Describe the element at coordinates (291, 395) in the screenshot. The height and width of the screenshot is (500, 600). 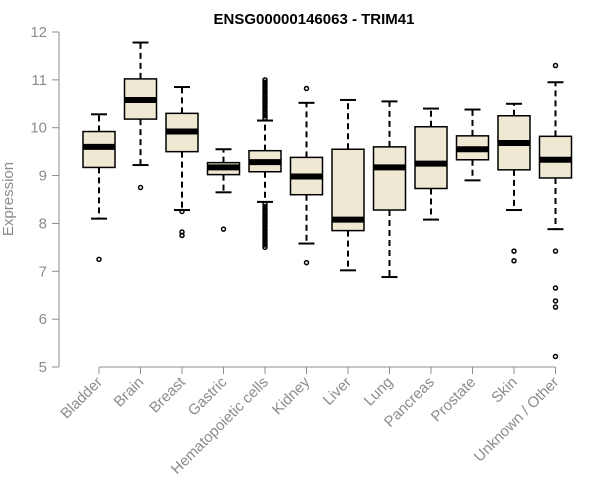
I see `x-tick-label: Kidney` at that location.